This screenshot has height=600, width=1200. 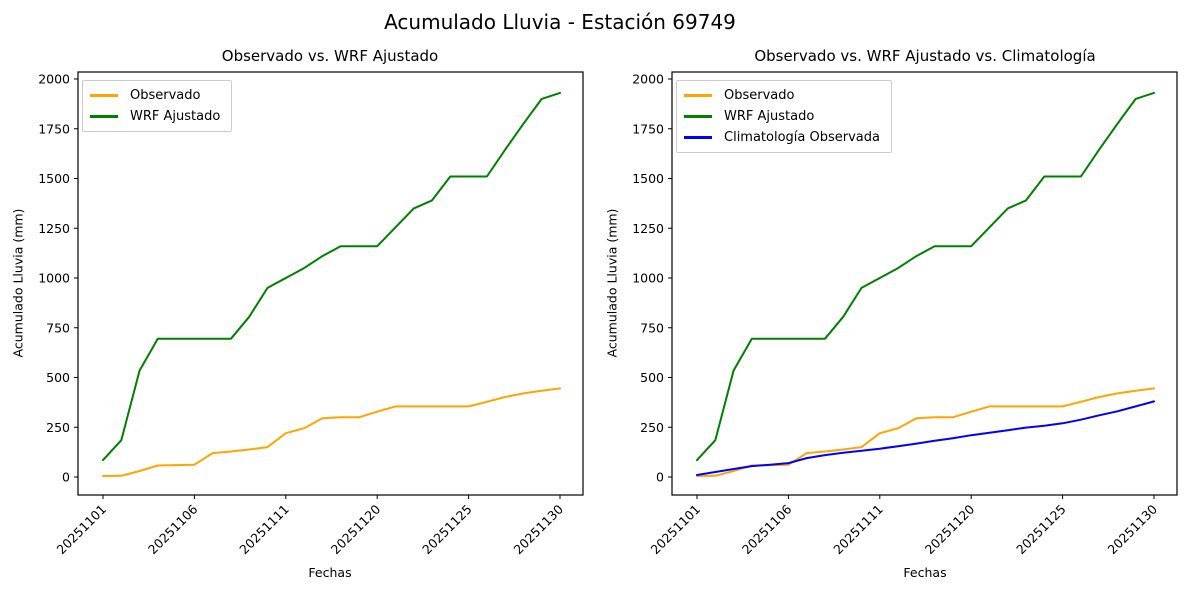 I want to click on legend-label: Climatología Observada, so click(x=802, y=137).